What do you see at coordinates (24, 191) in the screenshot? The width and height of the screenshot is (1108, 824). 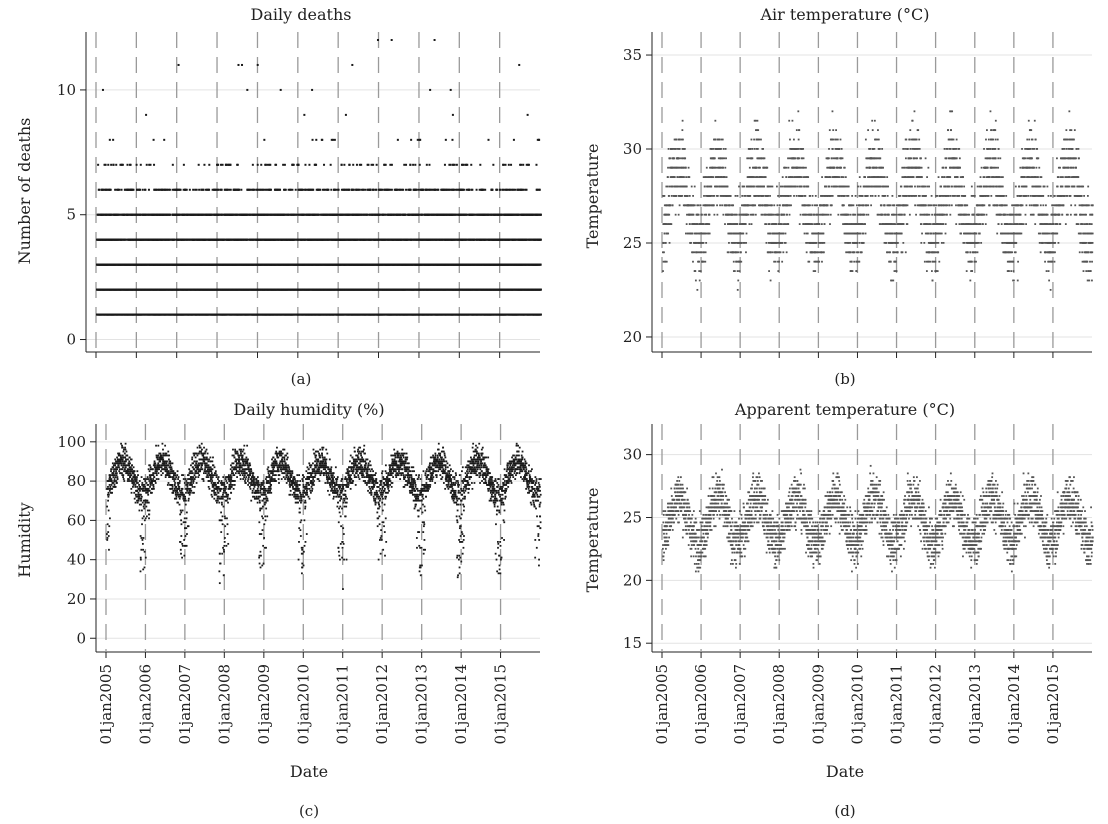 I see `panel-a-y-axis-label: Number of deaths` at bounding box center [24, 191].